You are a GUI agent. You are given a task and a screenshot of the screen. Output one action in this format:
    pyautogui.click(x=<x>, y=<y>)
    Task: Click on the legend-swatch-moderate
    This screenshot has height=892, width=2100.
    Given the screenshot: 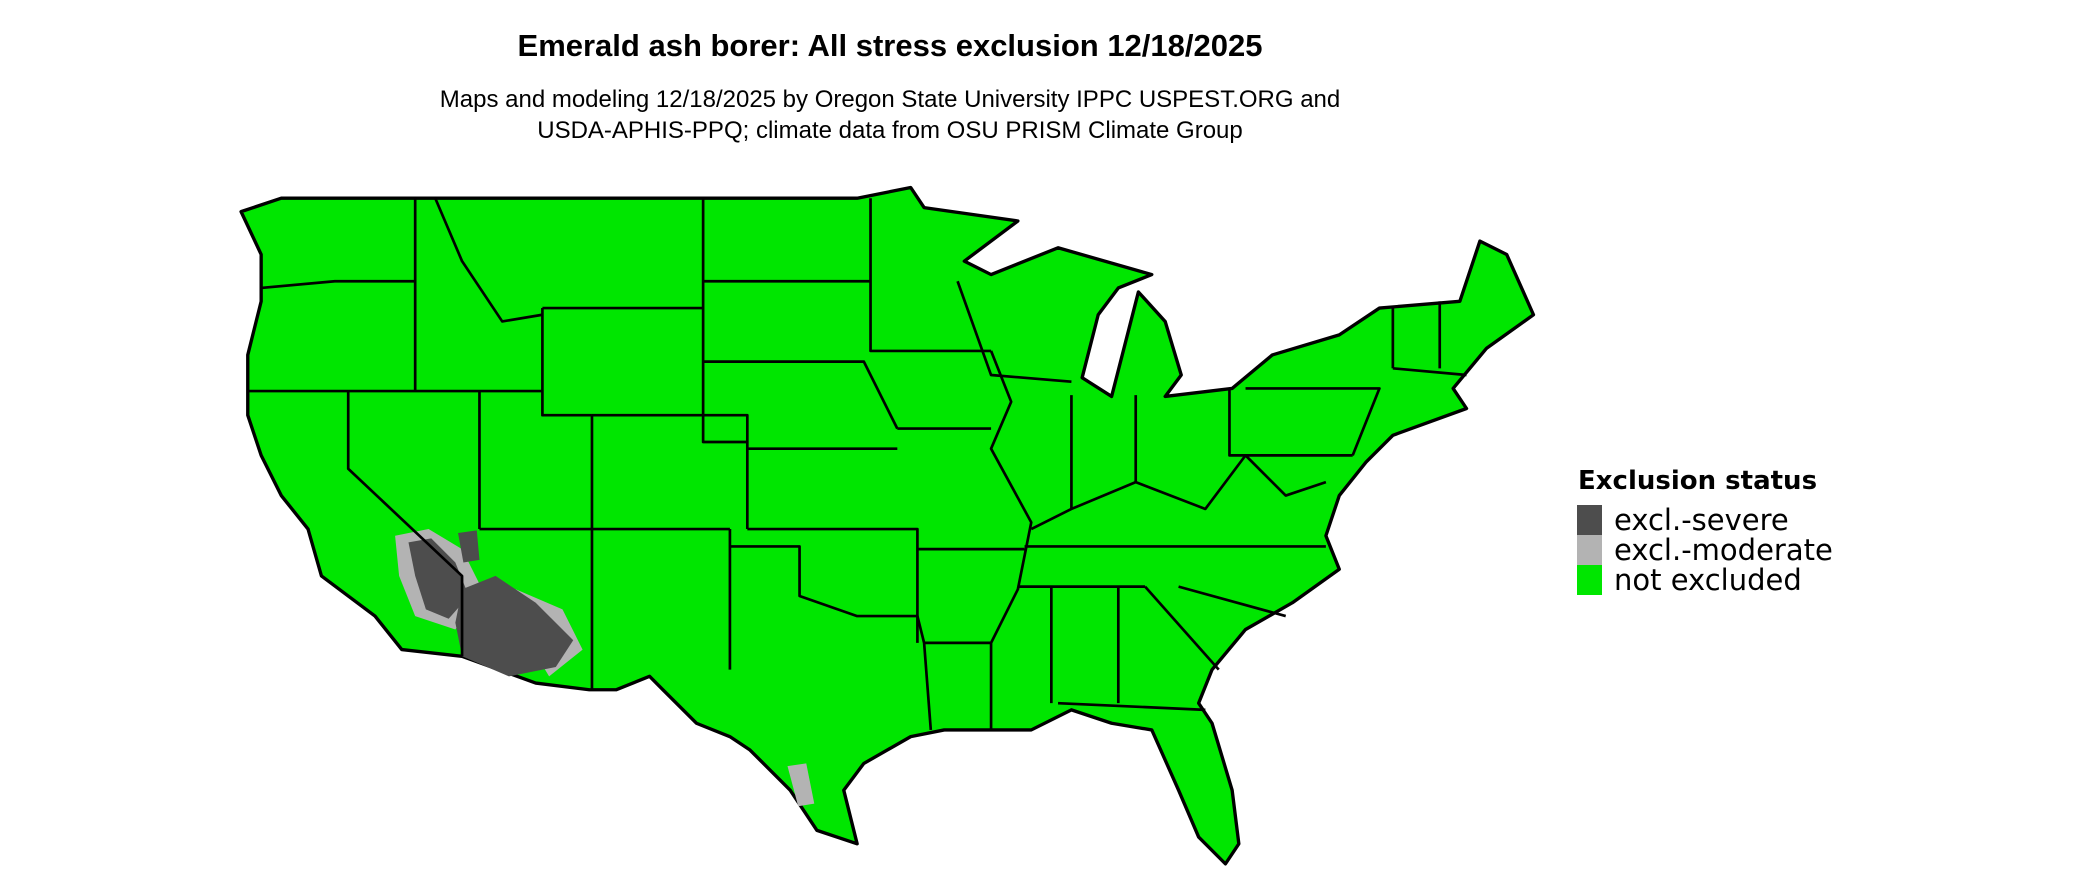 What is the action you would take?
    pyautogui.click(x=1589, y=550)
    